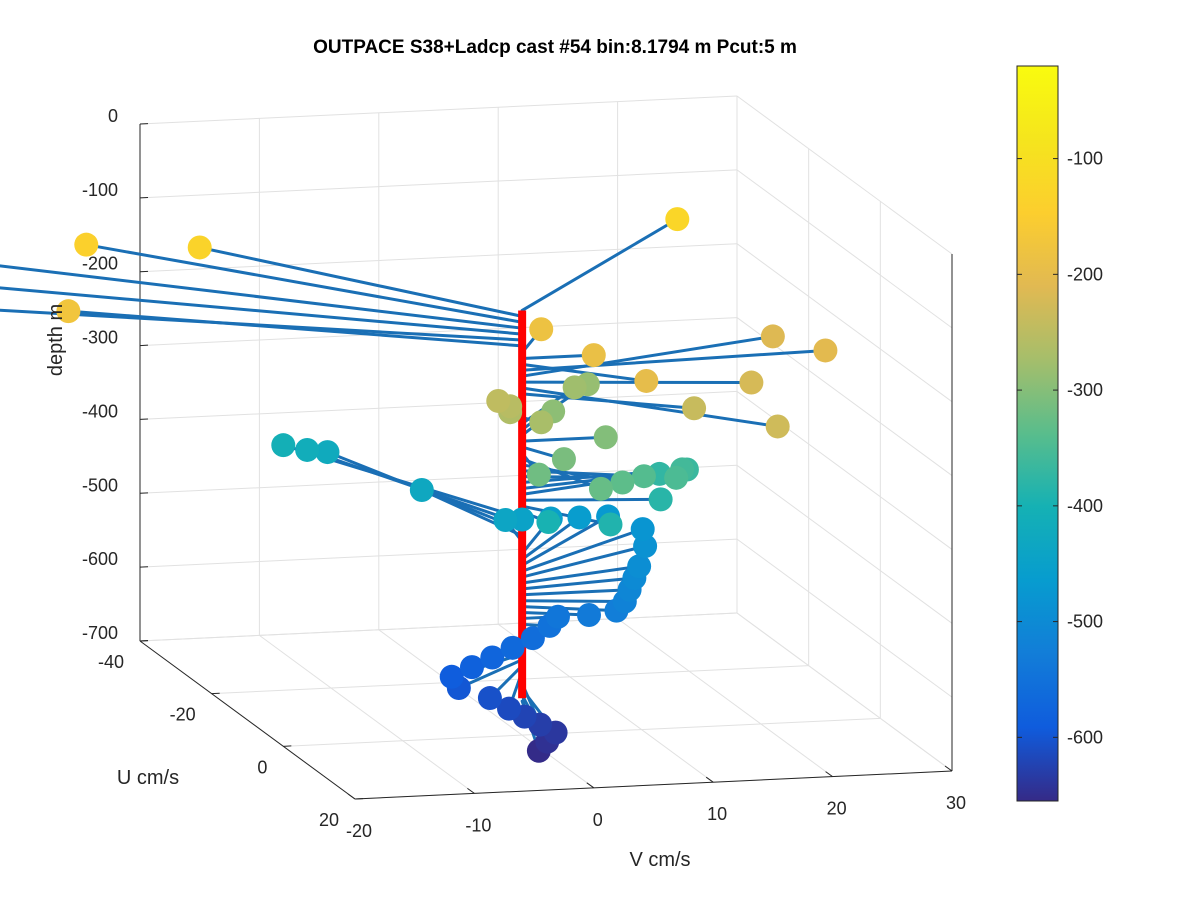  What do you see at coordinates (659, 860) in the screenshot?
I see `x-axis-label: V cm/s` at bounding box center [659, 860].